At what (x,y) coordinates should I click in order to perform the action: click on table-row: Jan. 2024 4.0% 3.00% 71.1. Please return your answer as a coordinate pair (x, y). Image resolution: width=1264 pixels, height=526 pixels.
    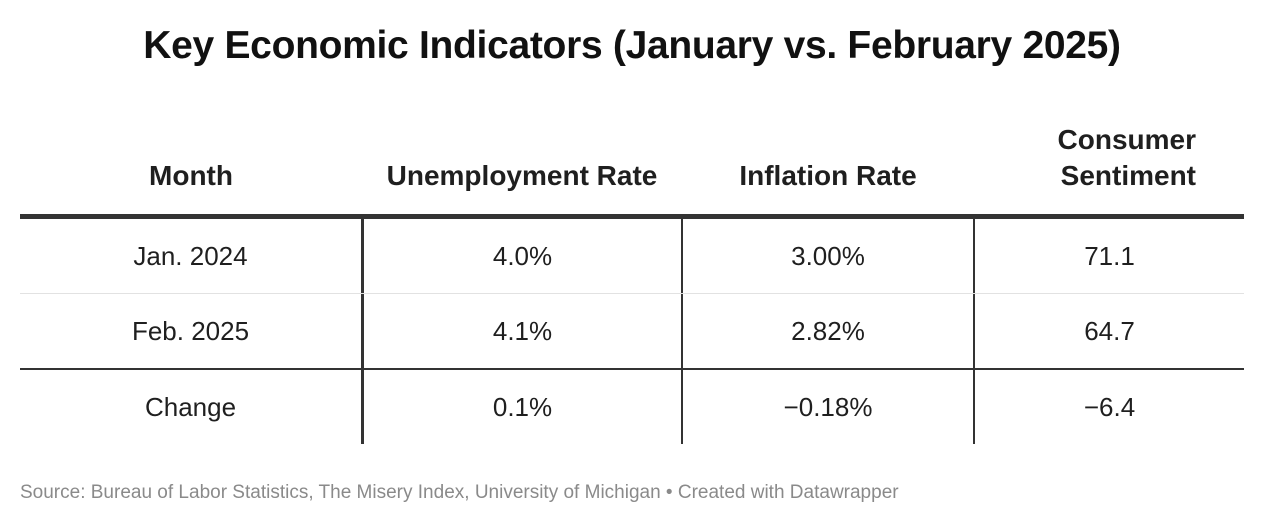
    Looking at the image, I should click on (632, 256).